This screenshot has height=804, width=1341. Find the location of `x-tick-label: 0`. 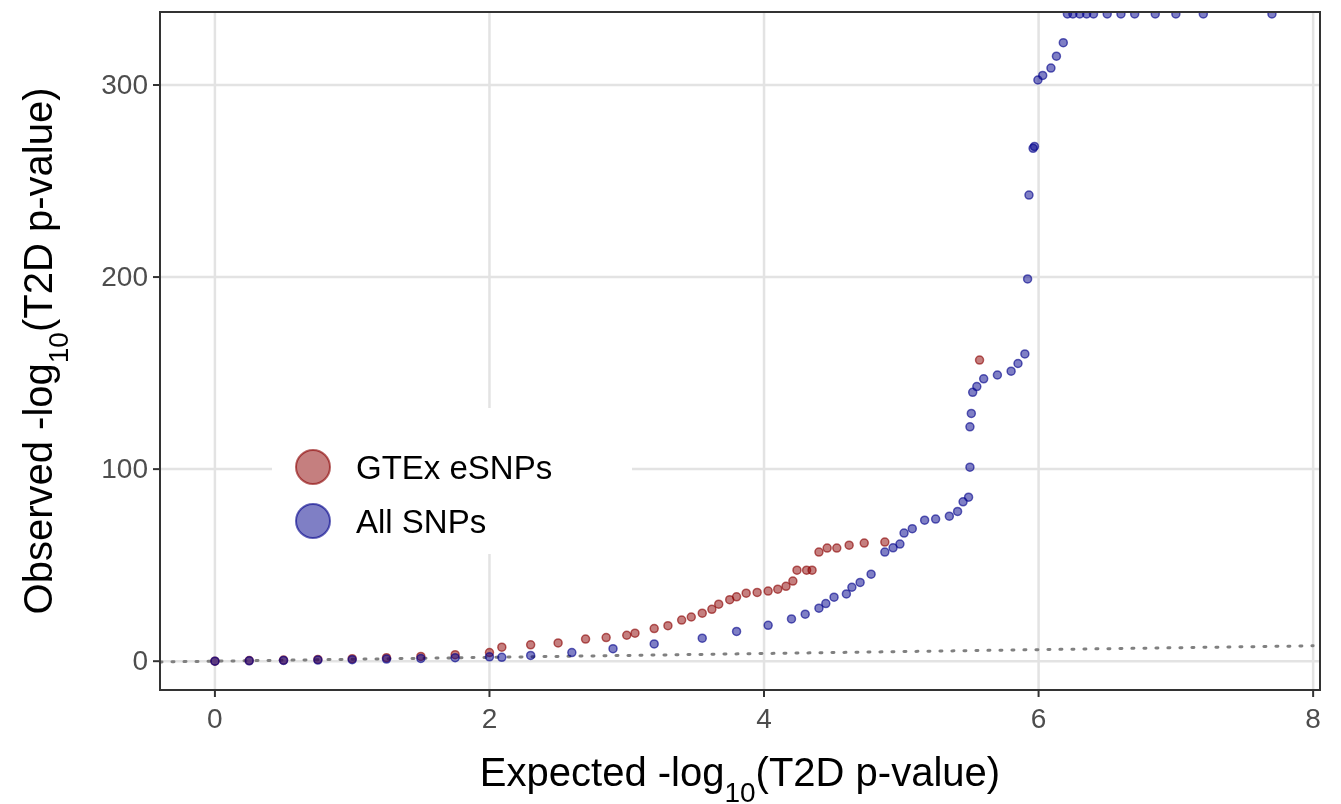

x-tick-label: 0 is located at coordinates (215, 718).